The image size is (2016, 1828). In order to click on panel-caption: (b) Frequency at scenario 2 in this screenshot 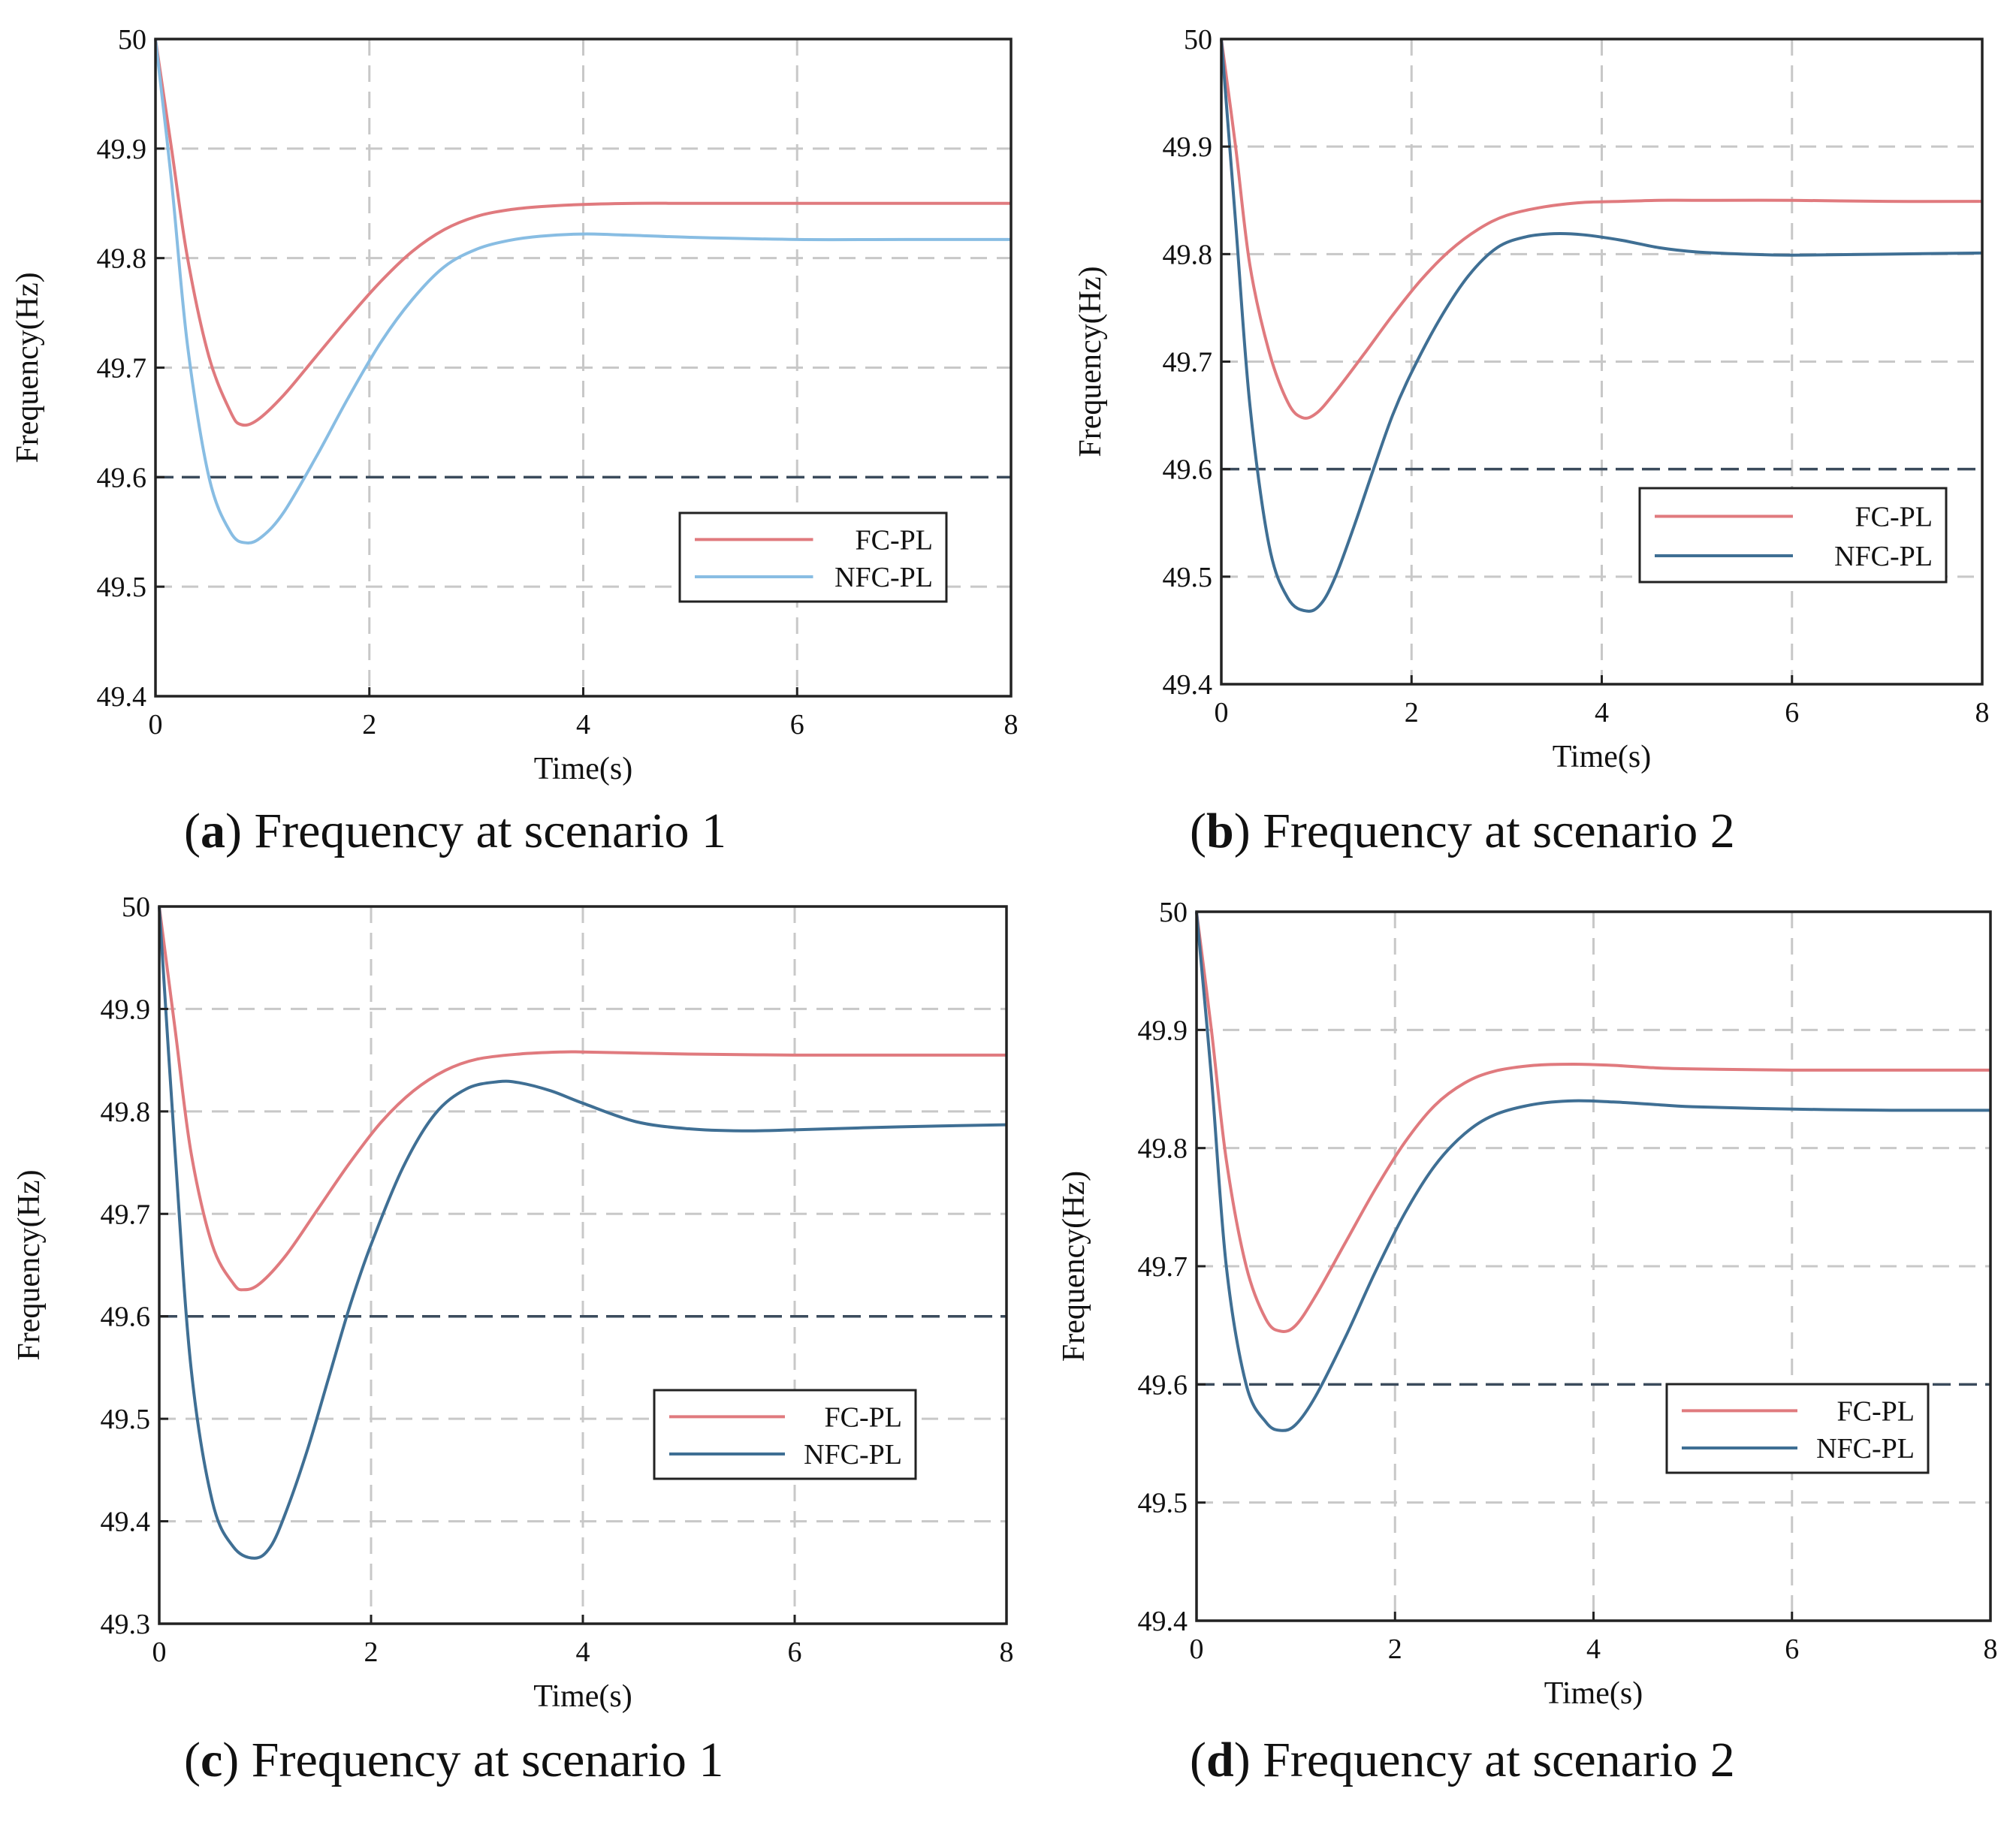, I will do `click(1462, 831)`.